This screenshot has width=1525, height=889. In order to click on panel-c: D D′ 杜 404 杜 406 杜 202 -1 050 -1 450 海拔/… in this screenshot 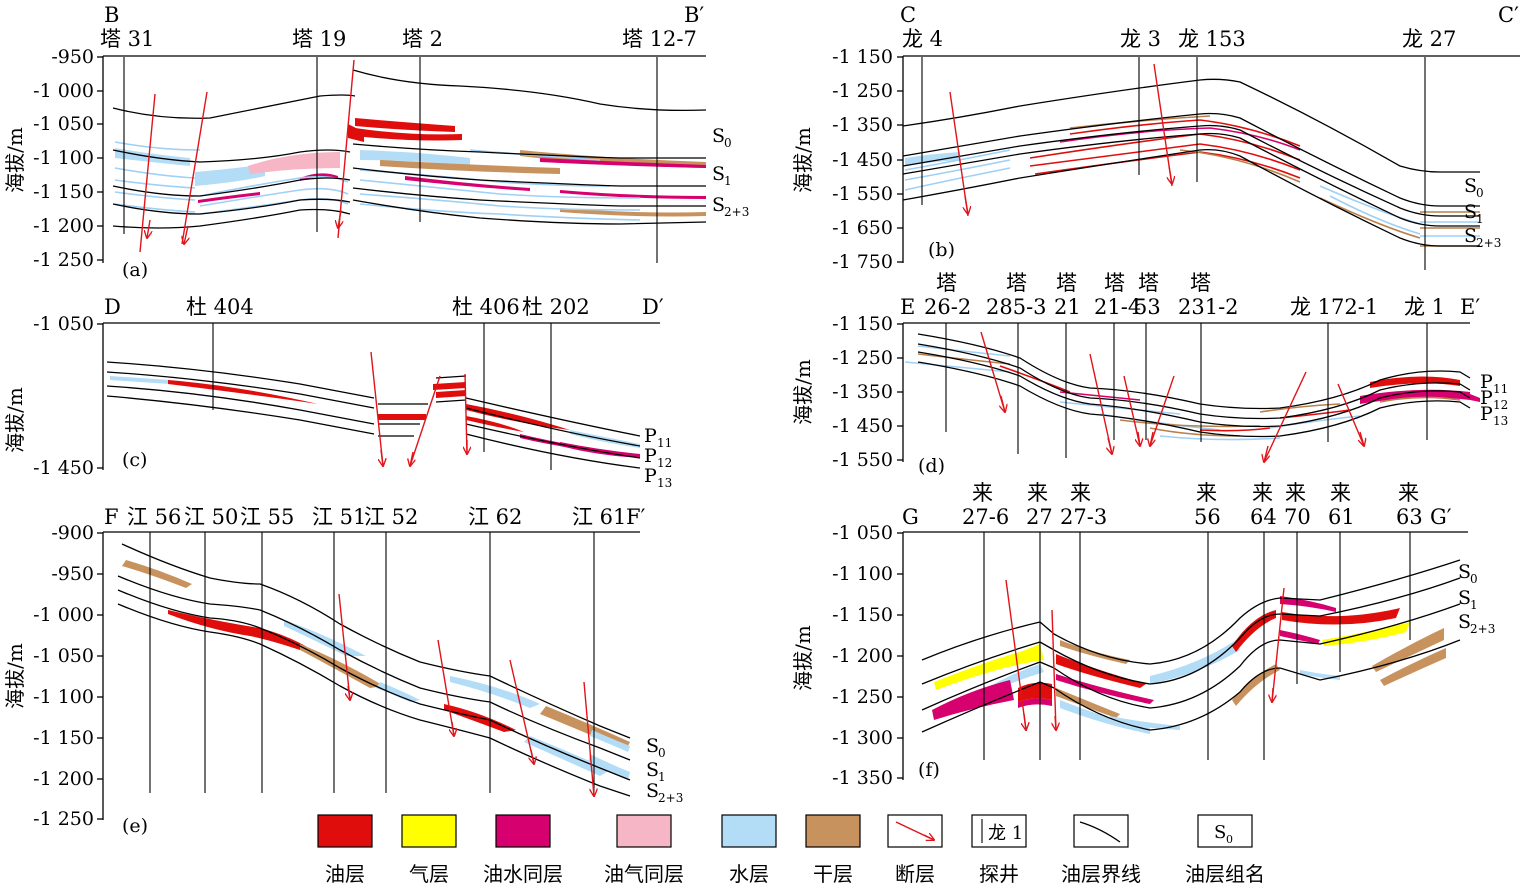, I will do `click(337, 392)`.